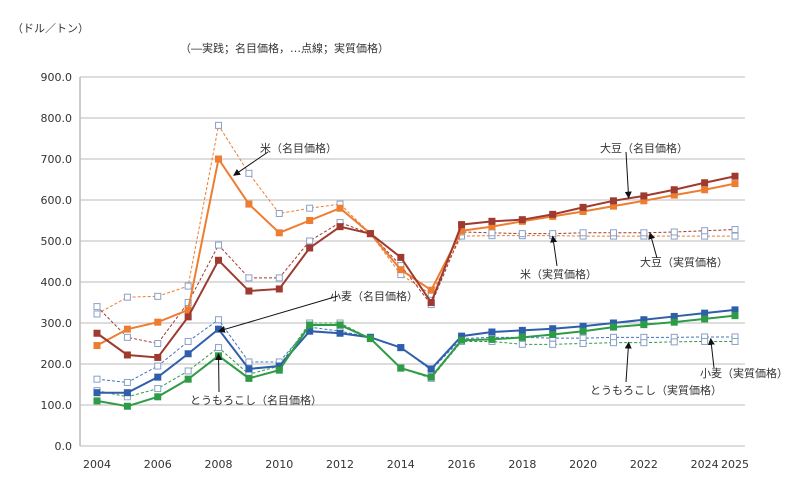 This screenshot has width=800, height=480. What do you see at coordinates (462, 464) in the screenshot?
I see `x-tick-label: 2016` at bounding box center [462, 464].